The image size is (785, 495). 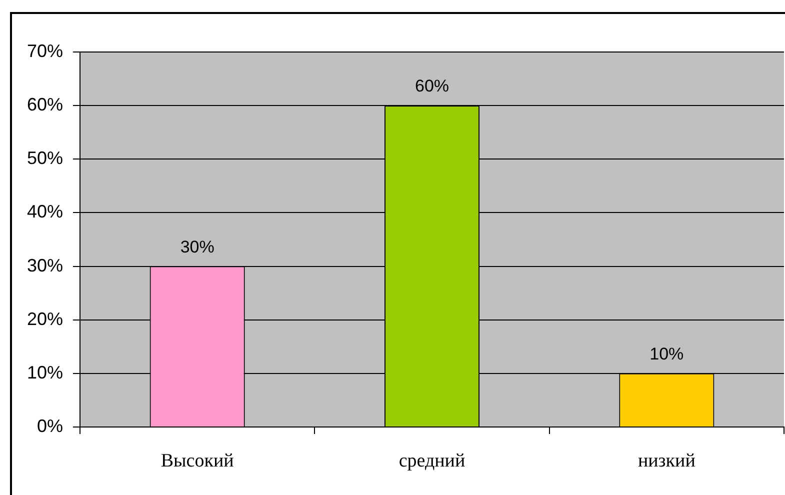 I want to click on data-label: 10%, so click(x=667, y=354).